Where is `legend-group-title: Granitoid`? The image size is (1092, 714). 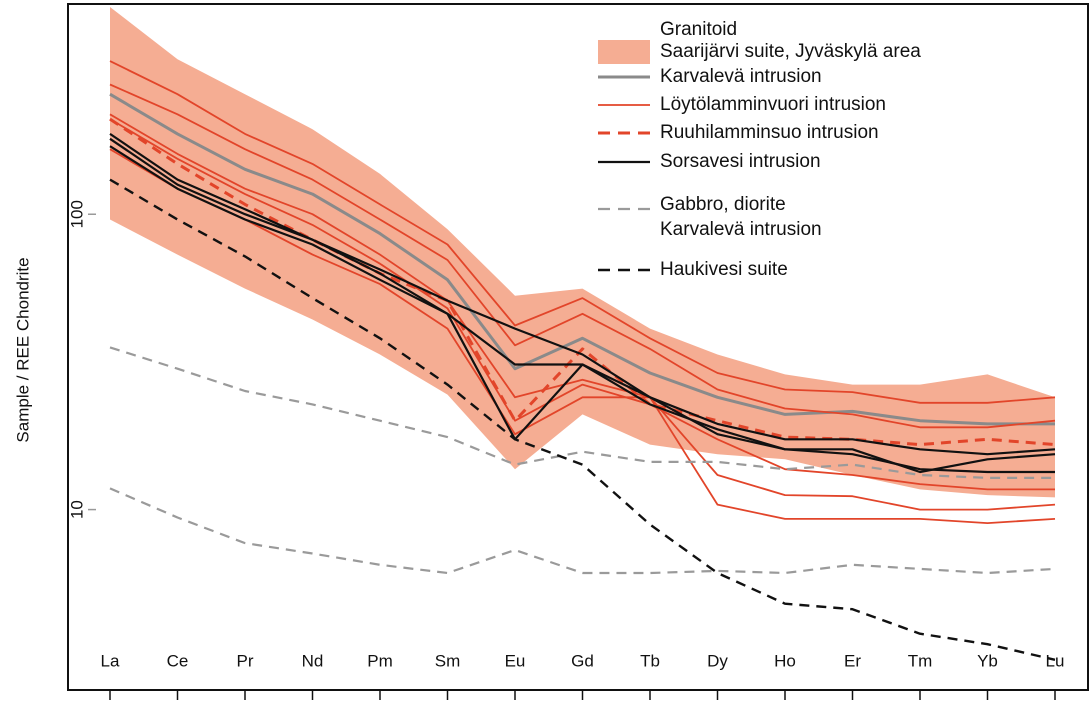
legend-group-title: Granitoid is located at coordinates (698, 29).